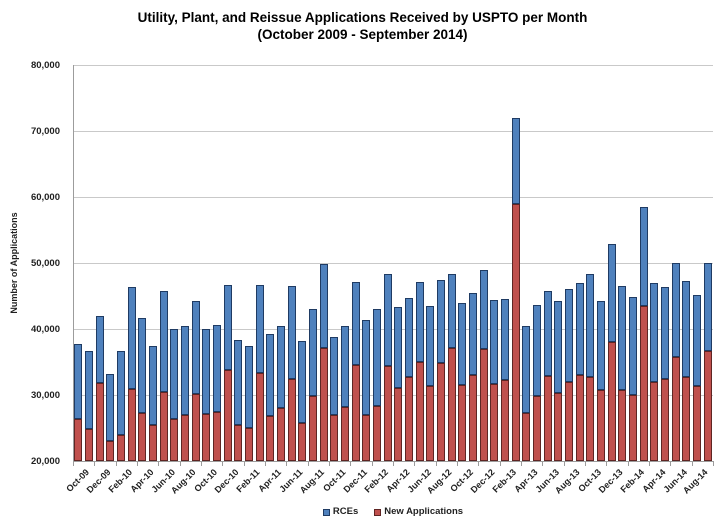 Image resolution: width=725 pixels, height=530 pixels. What do you see at coordinates (45, 197) in the screenshot?
I see `y-tick-label-60,000: 60,000` at bounding box center [45, 197].